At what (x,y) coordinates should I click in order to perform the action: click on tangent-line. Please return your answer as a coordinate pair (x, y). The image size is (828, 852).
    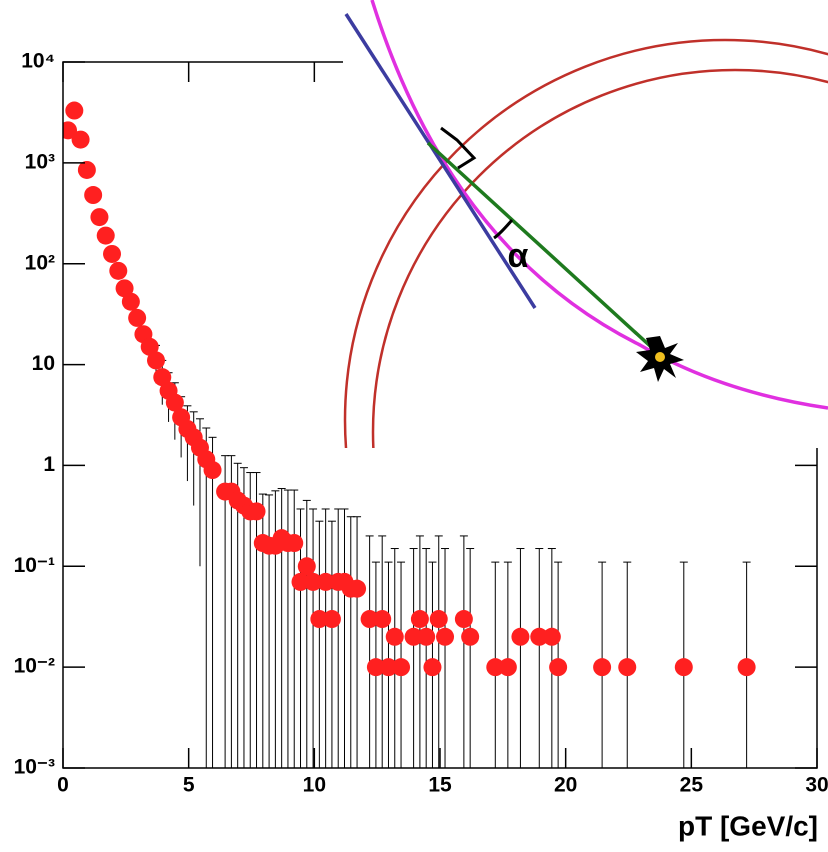
    Looking at the image, I should click on (440, 161).